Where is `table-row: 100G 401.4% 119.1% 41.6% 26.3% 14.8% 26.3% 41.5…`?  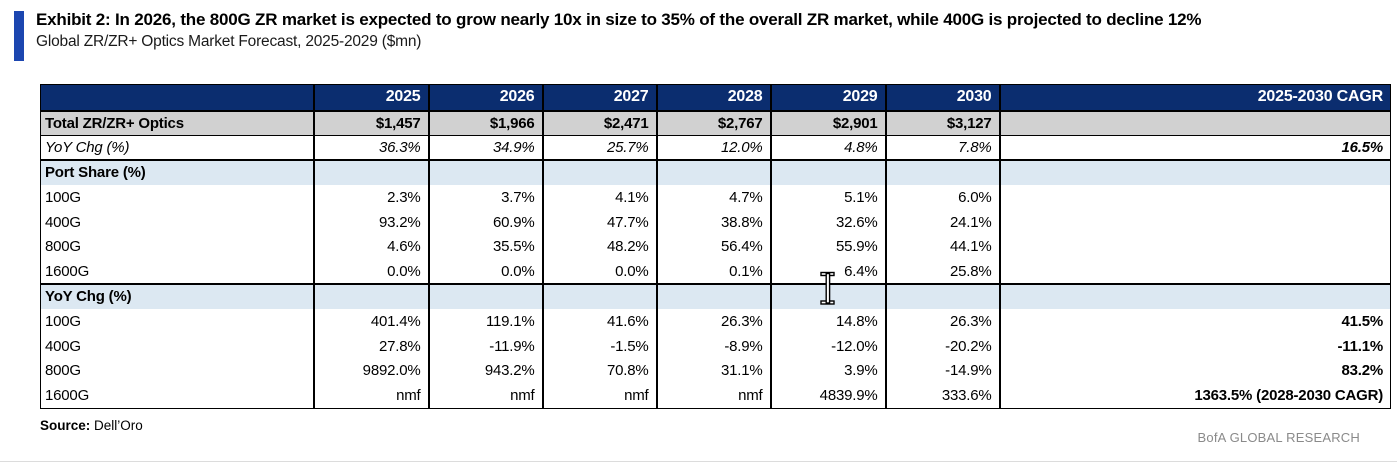
table-row: 100G 401.4% 119.1% 41.6% 26.3% 14.8% 26.3% 41.5… is located at coordinates (716, 321).